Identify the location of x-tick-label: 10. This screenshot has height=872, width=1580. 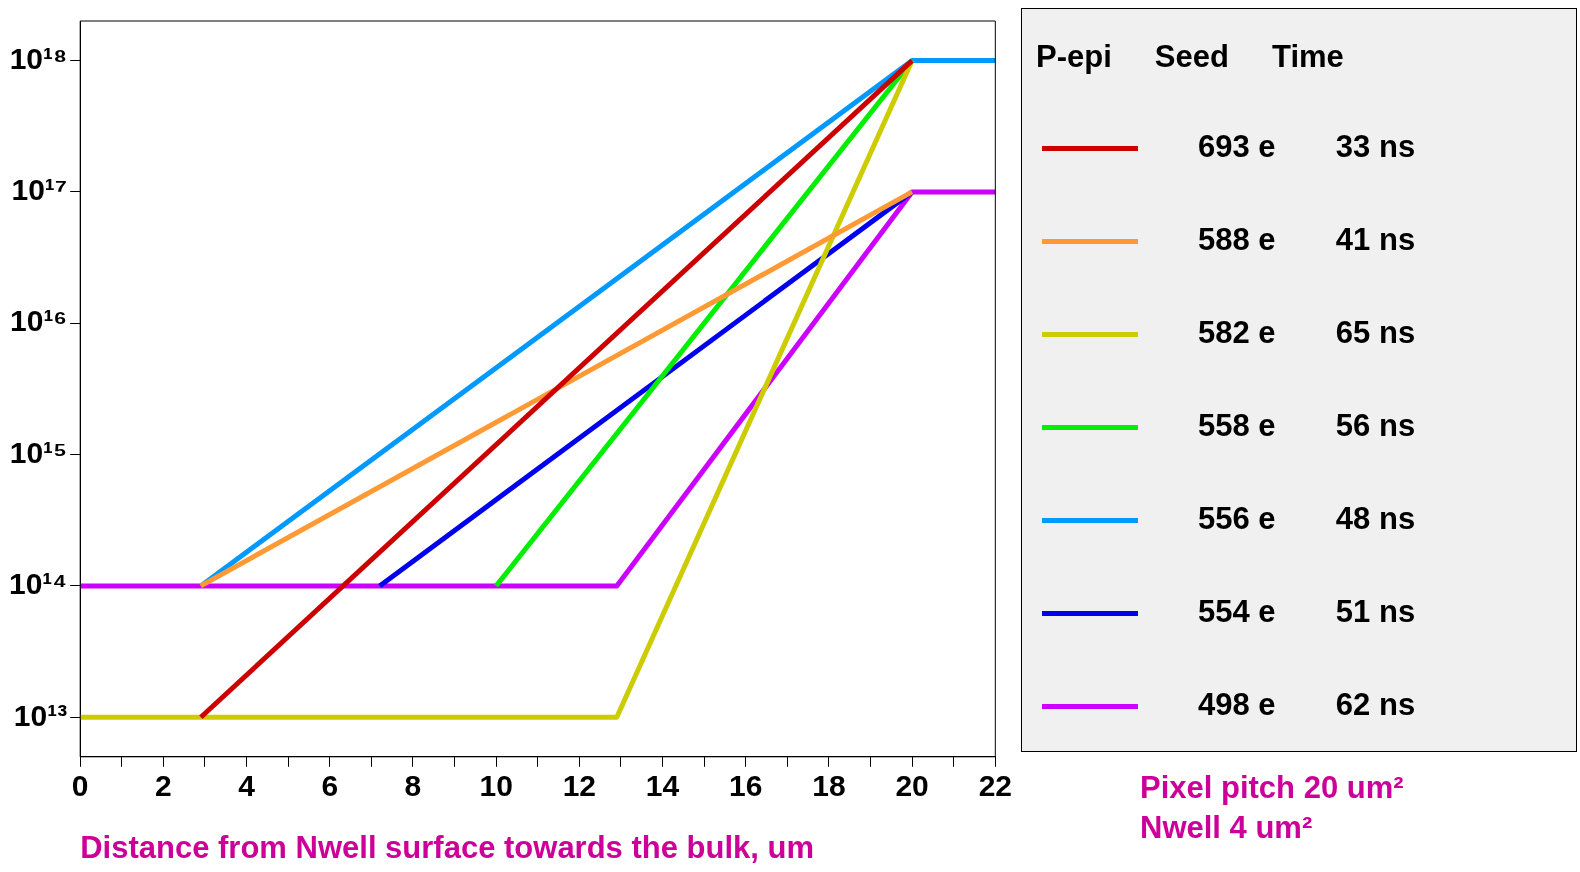
(496, 786).